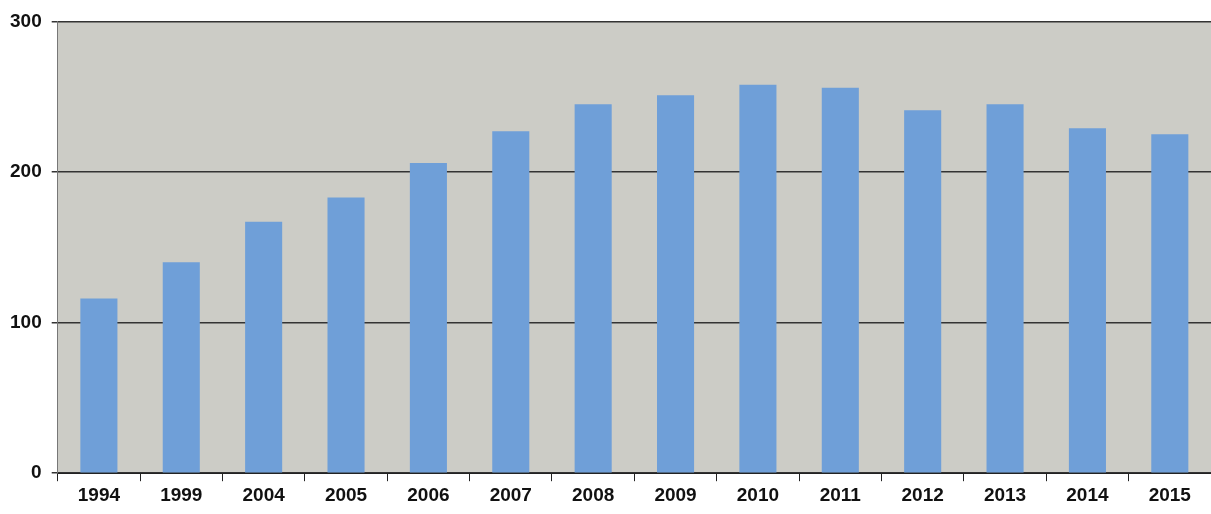  What do you see at coordinates (510, 494) in the screenshot?
I see `x-tick-label: 2007` at bounding box center [510, 494].